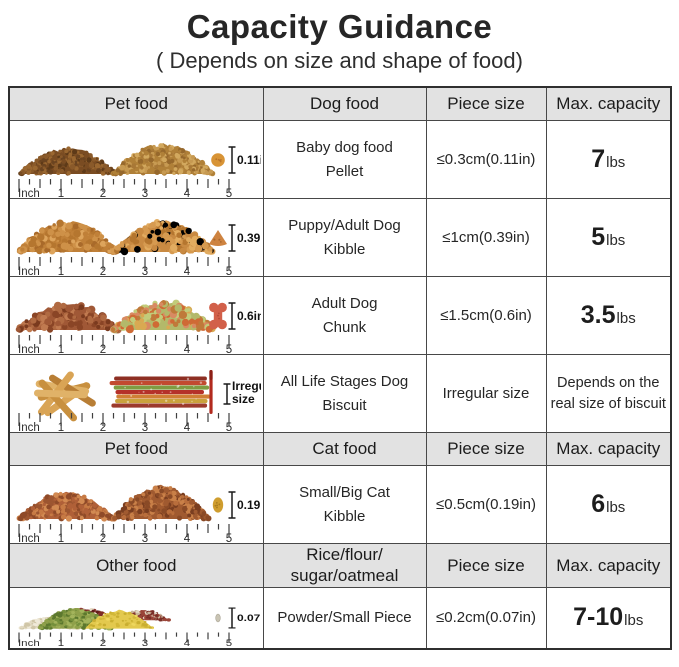  Describe the element at coordinates (598, 617) in the screenshot. I see `capacity-value: 7-10` at that location.